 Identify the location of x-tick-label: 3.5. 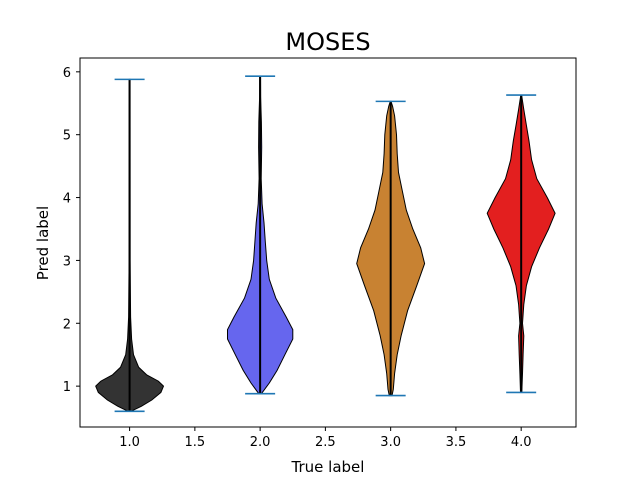
(456, 442).